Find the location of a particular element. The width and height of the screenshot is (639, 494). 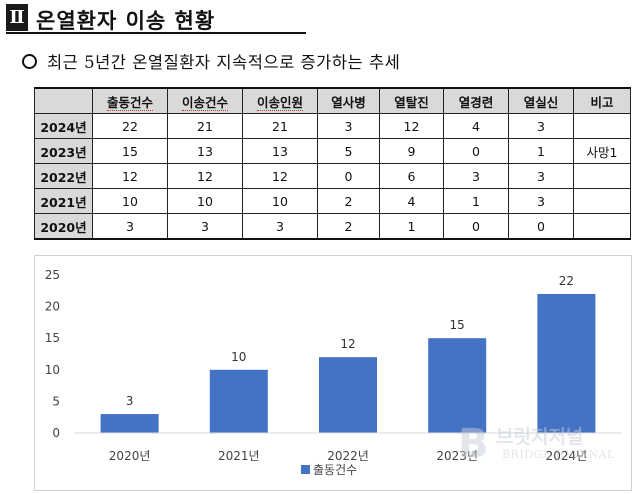

cell-transported-people: 3 is located at coordinates (280, 226).